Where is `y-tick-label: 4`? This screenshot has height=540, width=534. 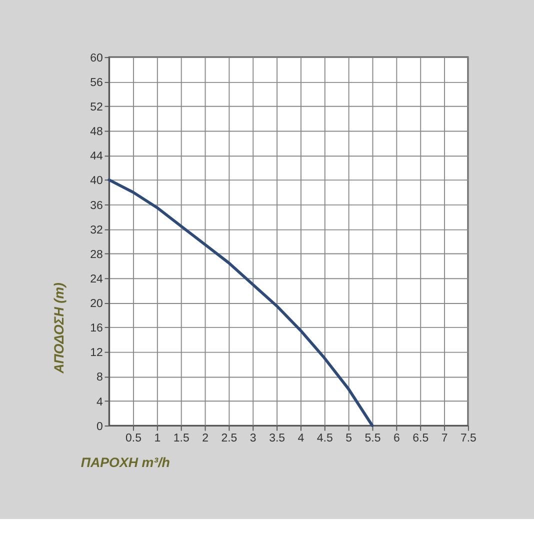 y-tick-label: 4 is located at coordinates (100, 402).